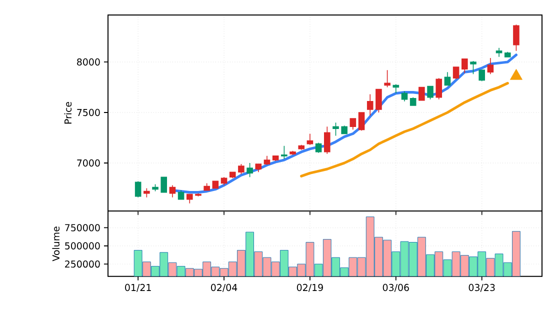 The image size is (556, 322). What do you see at coordinates (56, 244) in the screenshot?
I see `y-axis-title: Volume` at bounding box center [56, 244].